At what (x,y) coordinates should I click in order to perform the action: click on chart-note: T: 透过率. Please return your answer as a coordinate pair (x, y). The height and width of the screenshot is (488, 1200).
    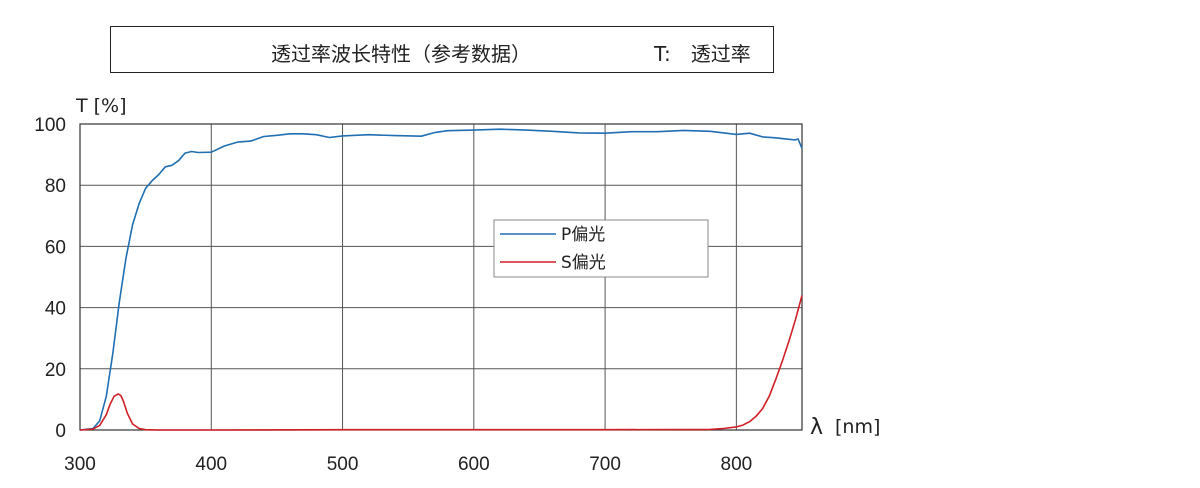
    Looking at the image, I should click on (702, 54).